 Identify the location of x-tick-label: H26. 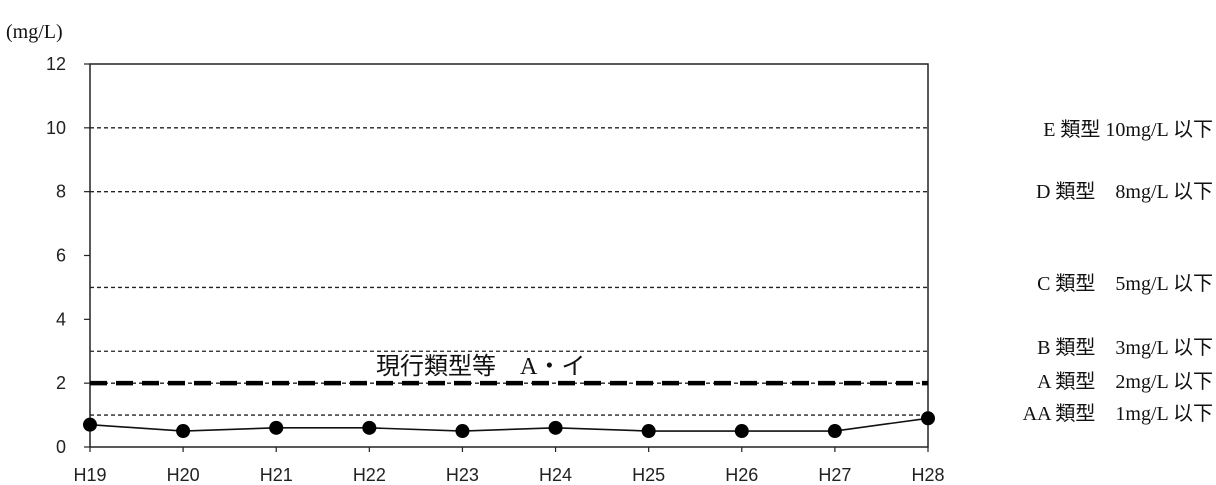
(741, 475).